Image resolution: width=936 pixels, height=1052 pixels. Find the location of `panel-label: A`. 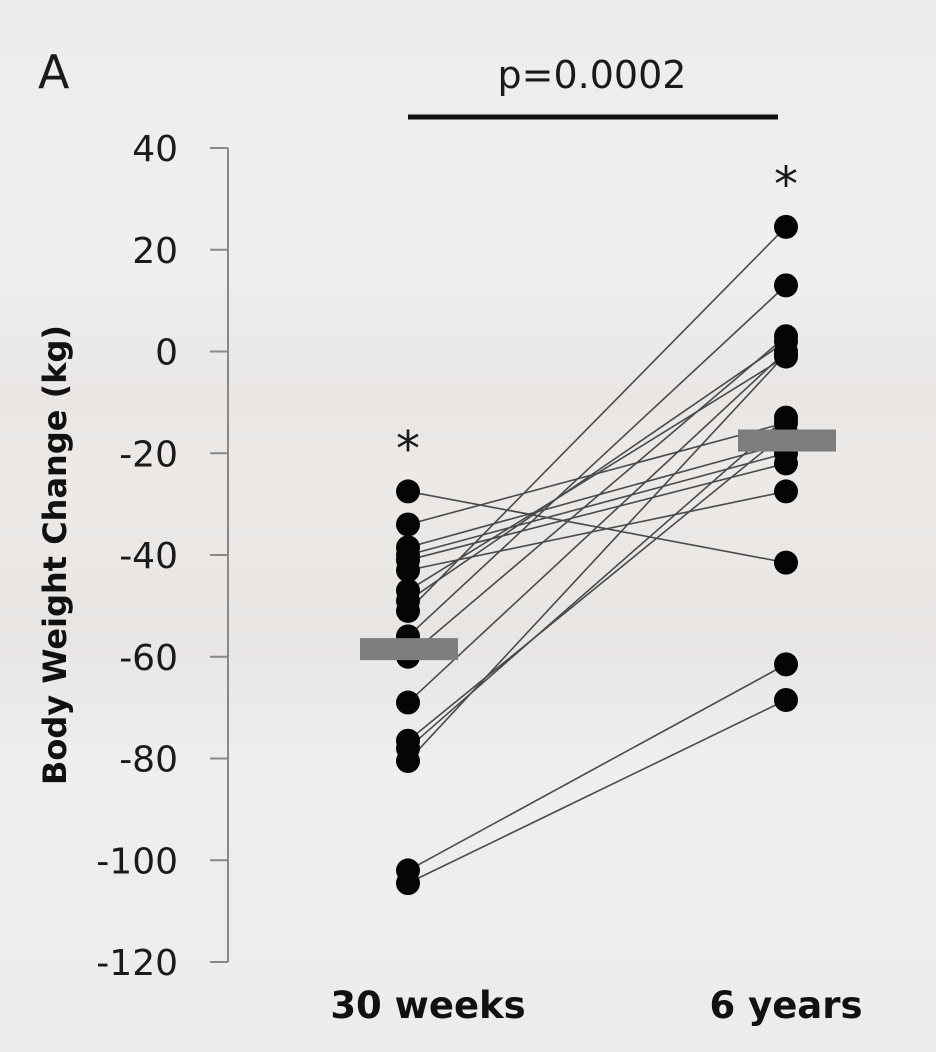

panel-label: A is located at coordinates (54, 72).